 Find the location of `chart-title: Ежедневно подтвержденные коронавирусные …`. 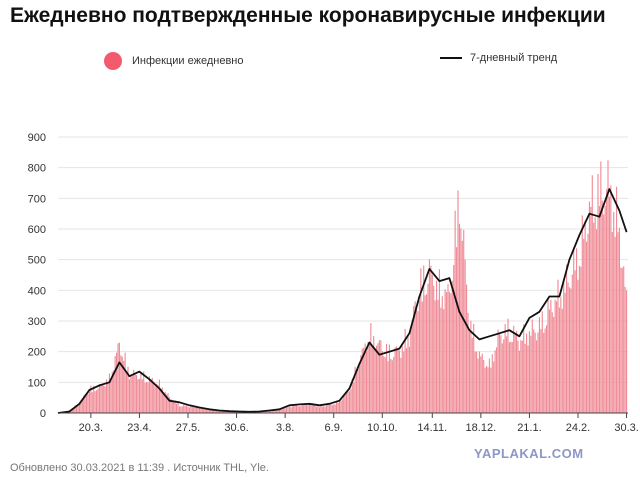

chart-title: Ежедневно подтвержденные коронавирусные … is located at coordinates (308, 15).